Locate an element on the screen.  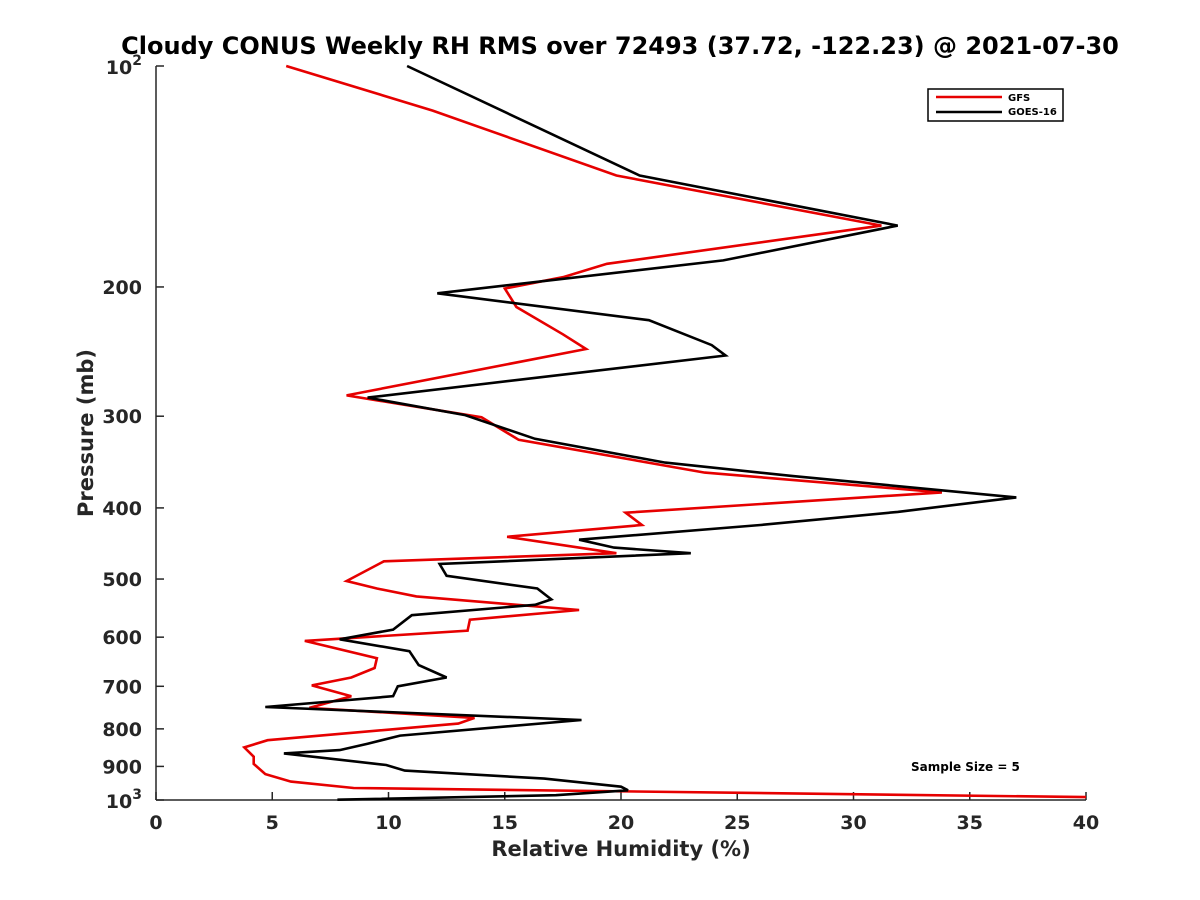
y-tick-label: 900 is located at coordinates (122, 767).